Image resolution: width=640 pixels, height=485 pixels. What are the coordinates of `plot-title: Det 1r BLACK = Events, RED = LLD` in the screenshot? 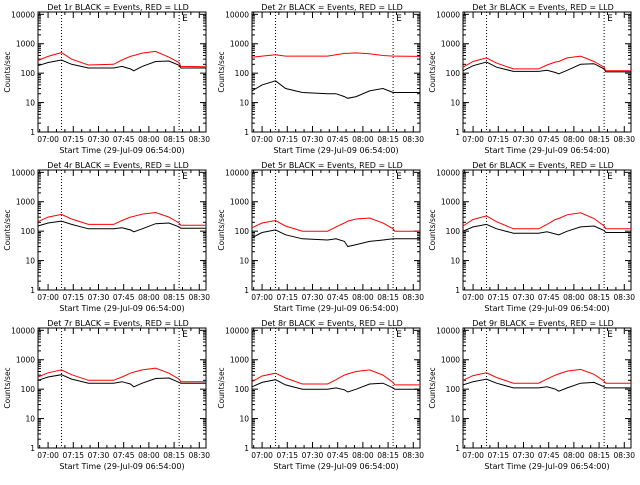 It's located at (118, 7).